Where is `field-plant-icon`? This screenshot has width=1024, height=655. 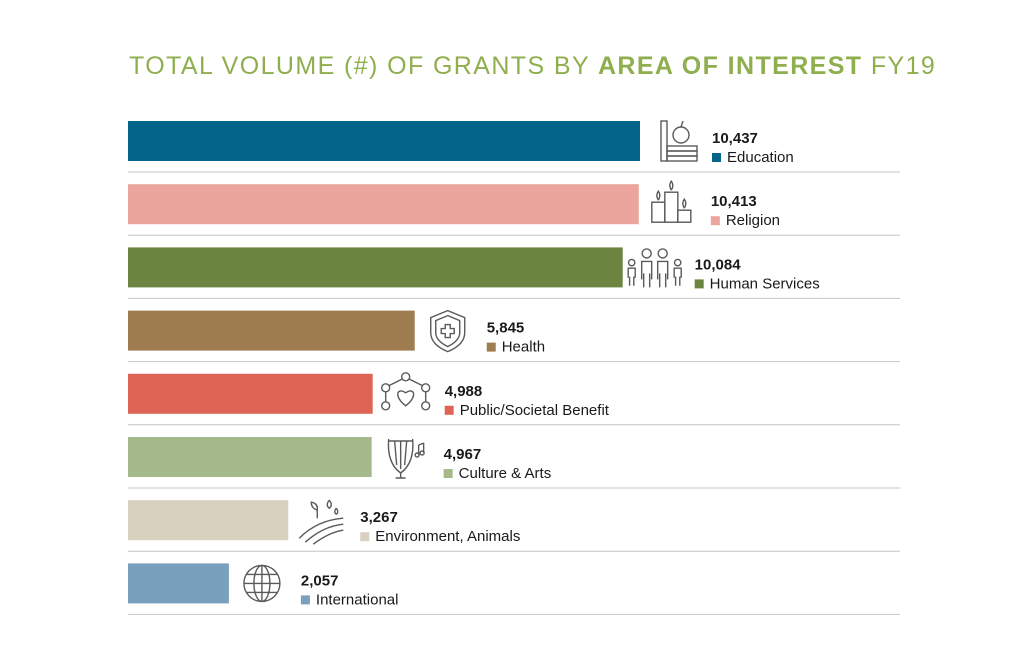 field-plant-icon is located at coordinates (321, 522).